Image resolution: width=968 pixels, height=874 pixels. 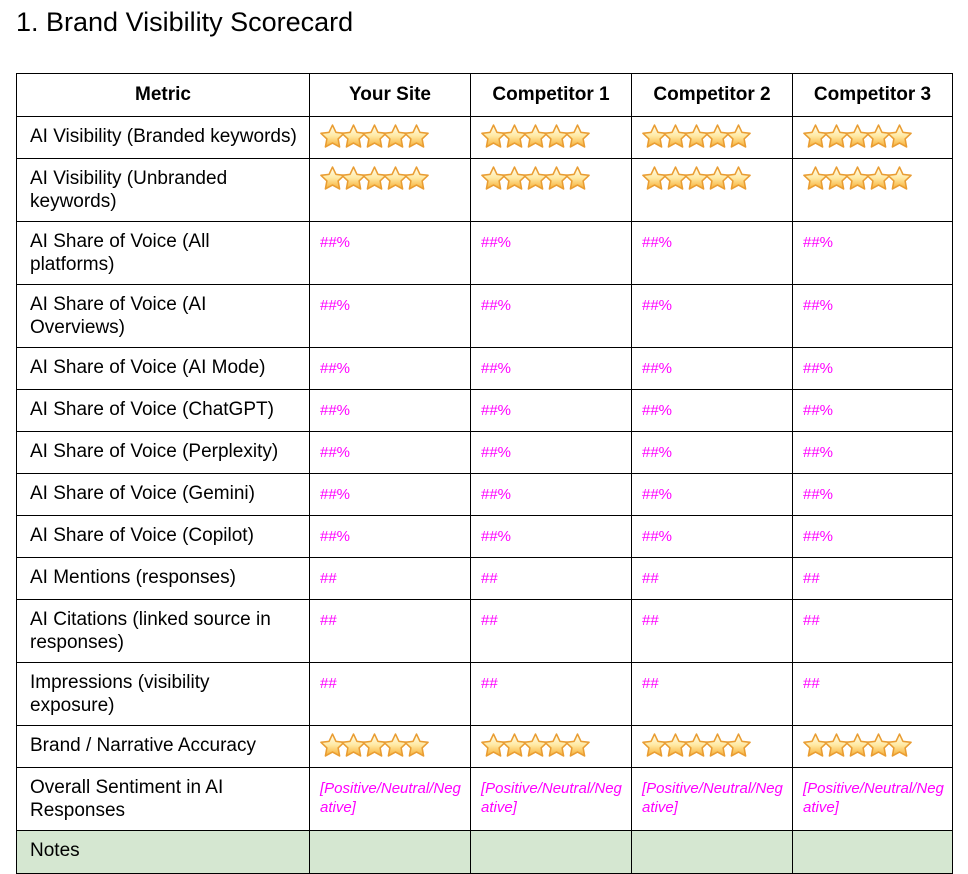 What do you see at coordinates (712, 799) in the screenshot?
I see `value-cell-competitor-2: [Positive/Neutral/Negative]` at bounding box center [712, 799].